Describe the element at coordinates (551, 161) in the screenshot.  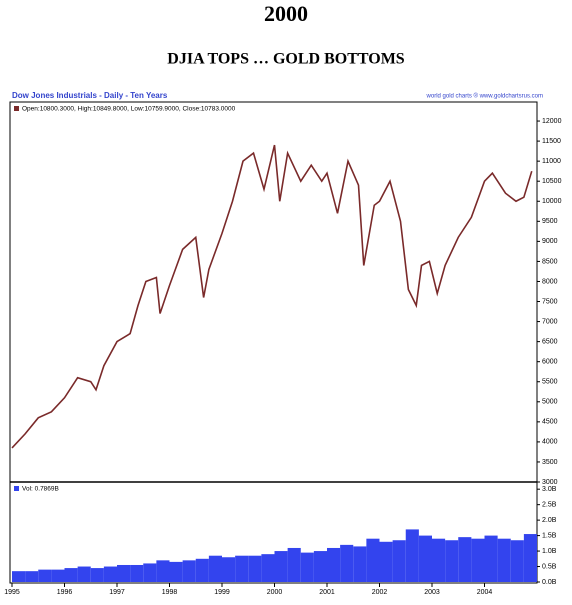
I see `y-tick-label: 11000` at that location.